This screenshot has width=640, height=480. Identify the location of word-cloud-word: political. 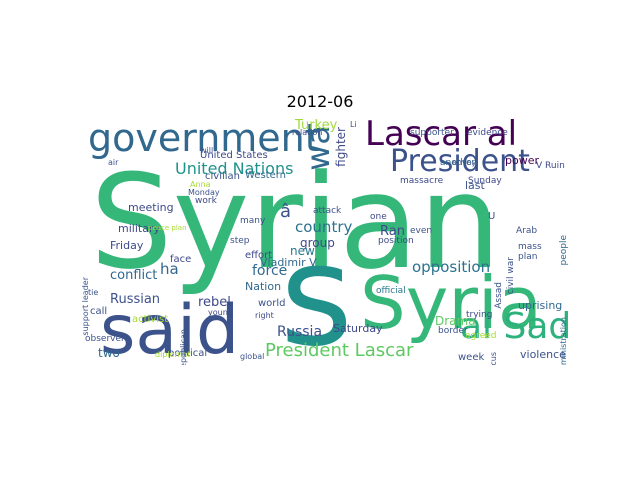
(188, 353).